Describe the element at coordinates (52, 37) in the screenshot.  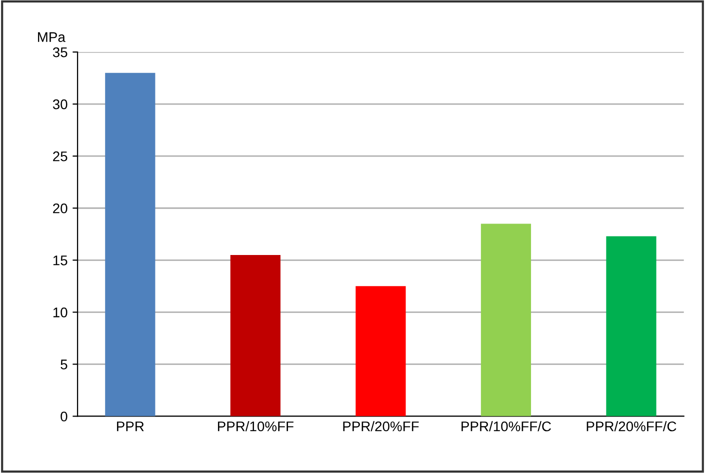
I see `y-axis-title: MPa` at that location.